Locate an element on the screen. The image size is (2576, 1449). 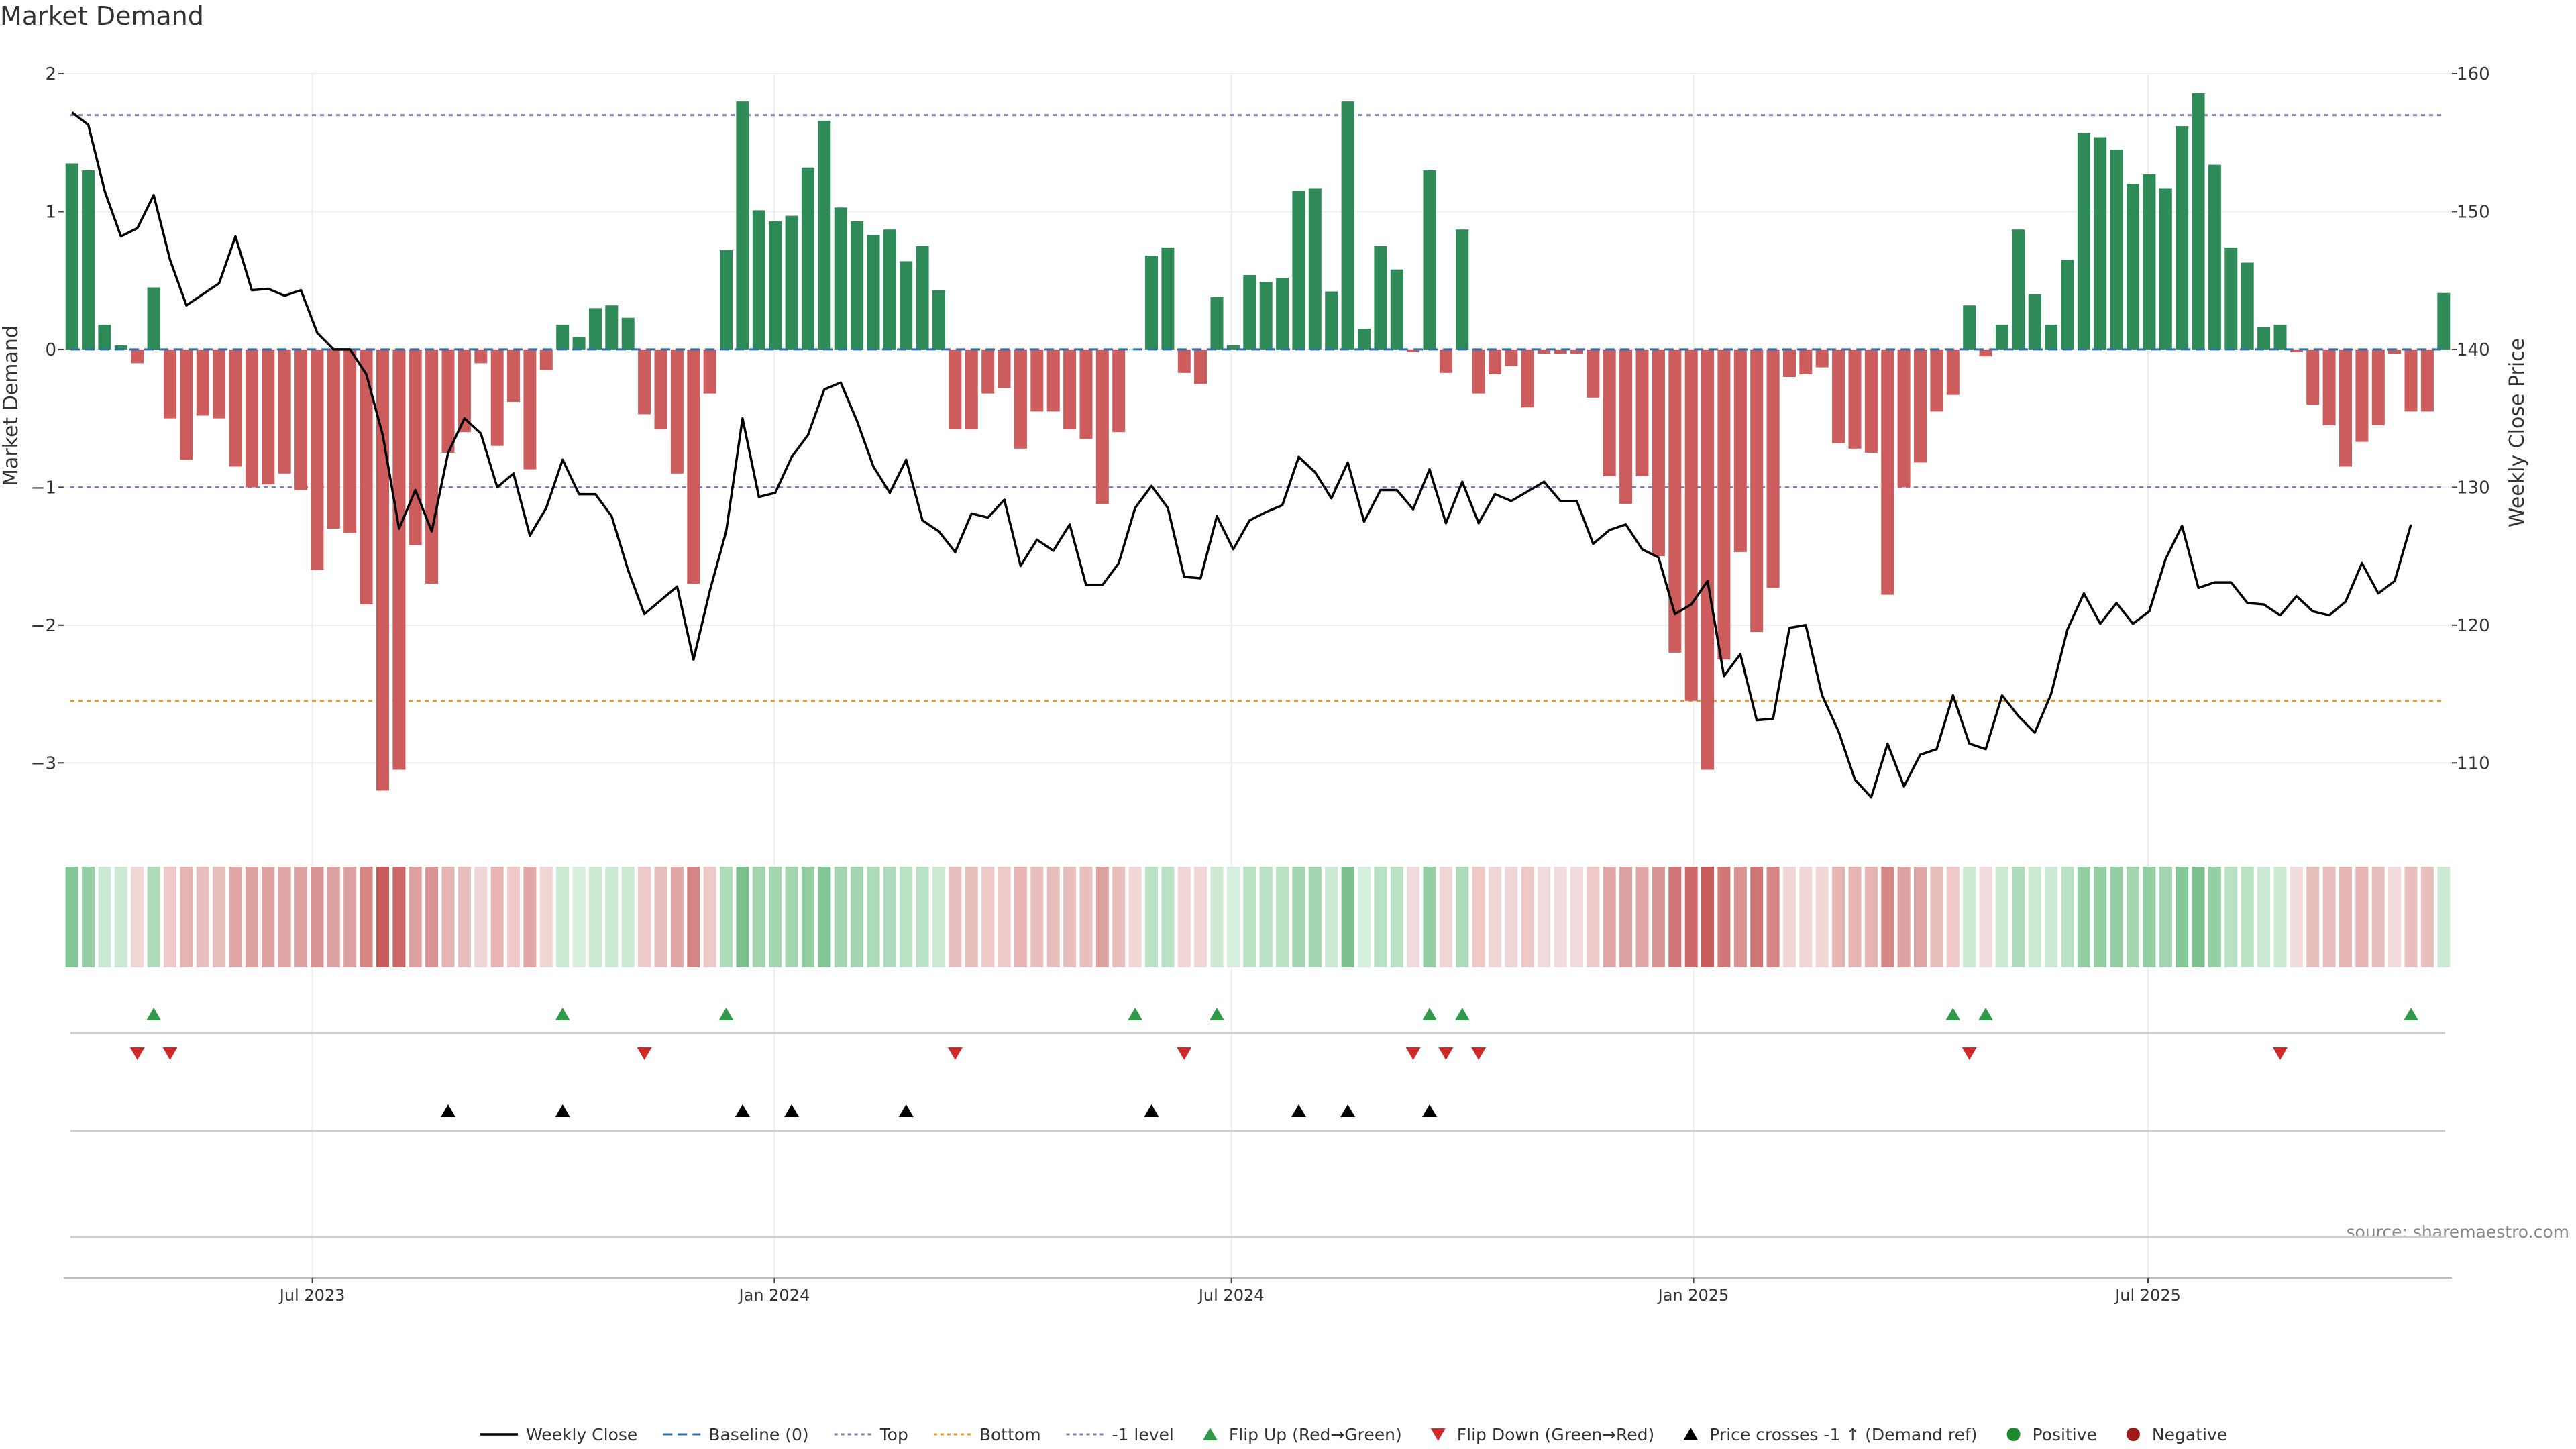
flip-down-marker is located at coordinates (1184, 1053).